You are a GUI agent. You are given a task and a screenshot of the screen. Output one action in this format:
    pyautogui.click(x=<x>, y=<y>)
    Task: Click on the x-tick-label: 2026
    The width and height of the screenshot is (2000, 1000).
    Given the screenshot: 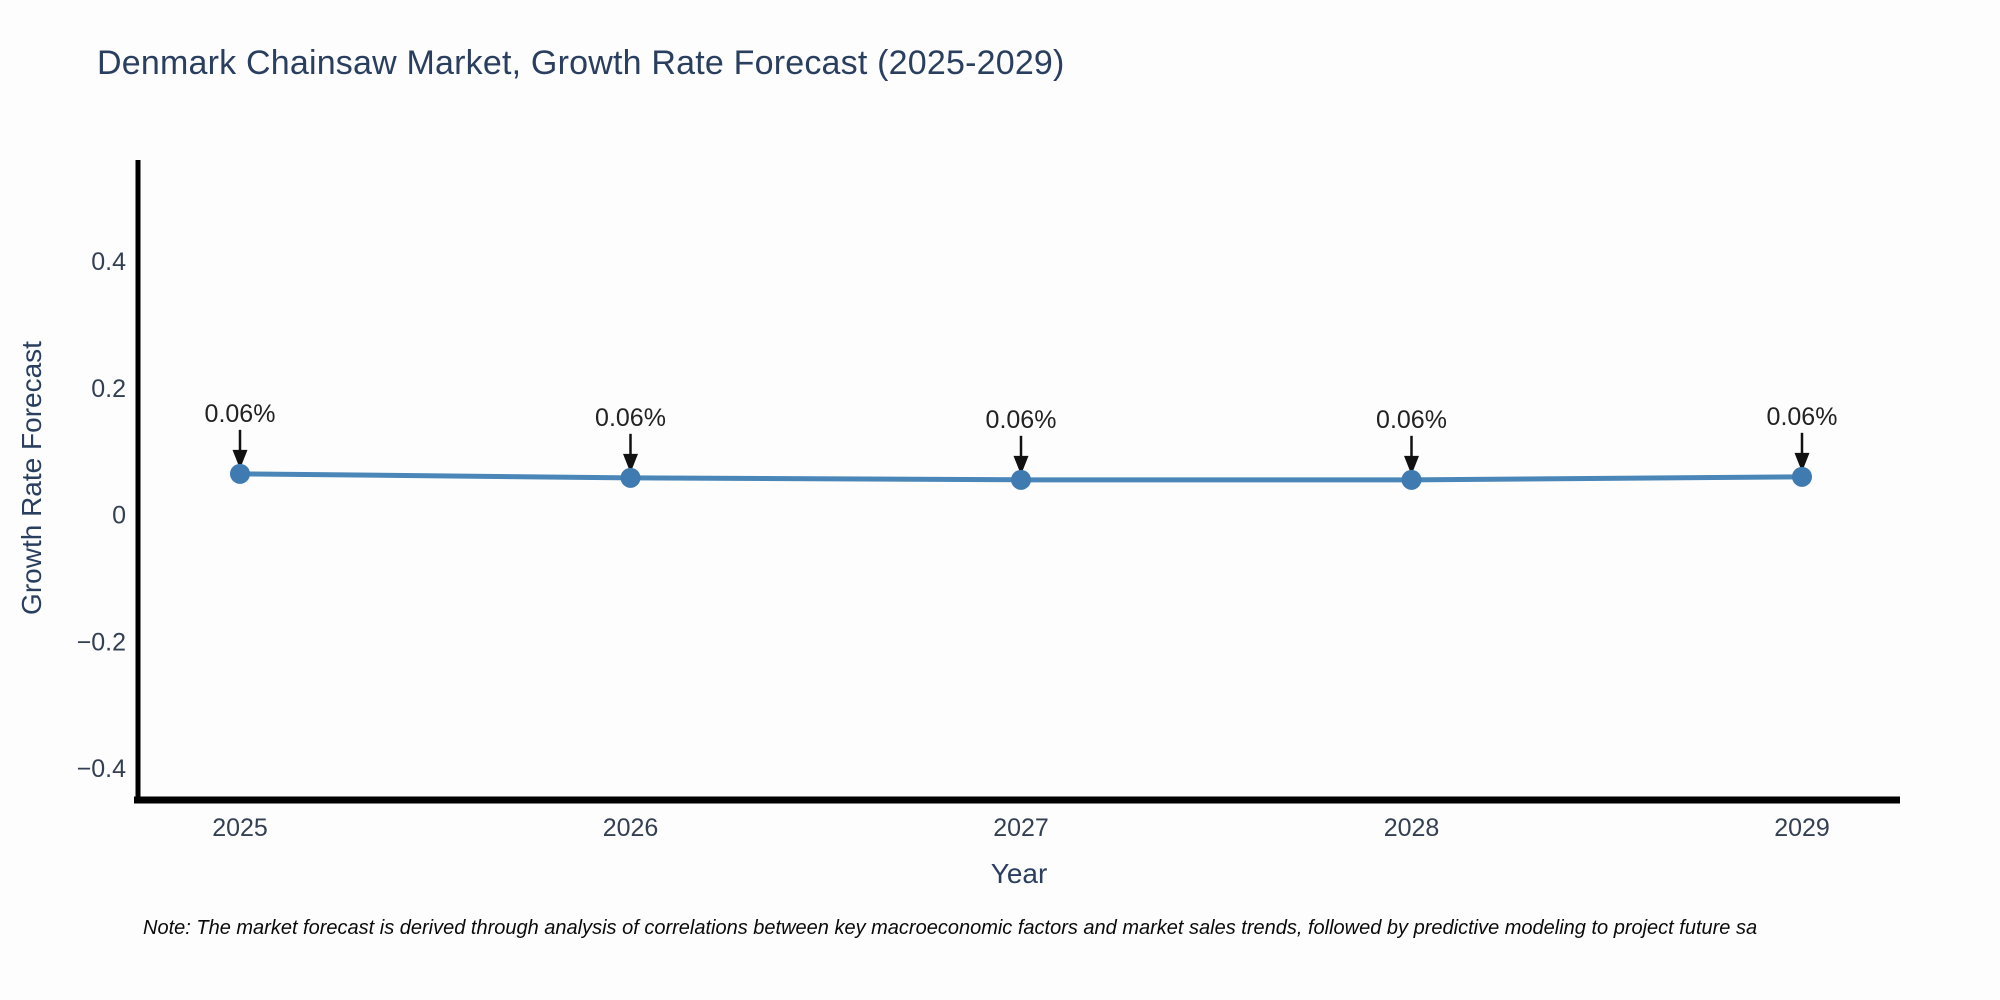 What is the action you would take?
    pyautogui.click(x=631, y=828)
    